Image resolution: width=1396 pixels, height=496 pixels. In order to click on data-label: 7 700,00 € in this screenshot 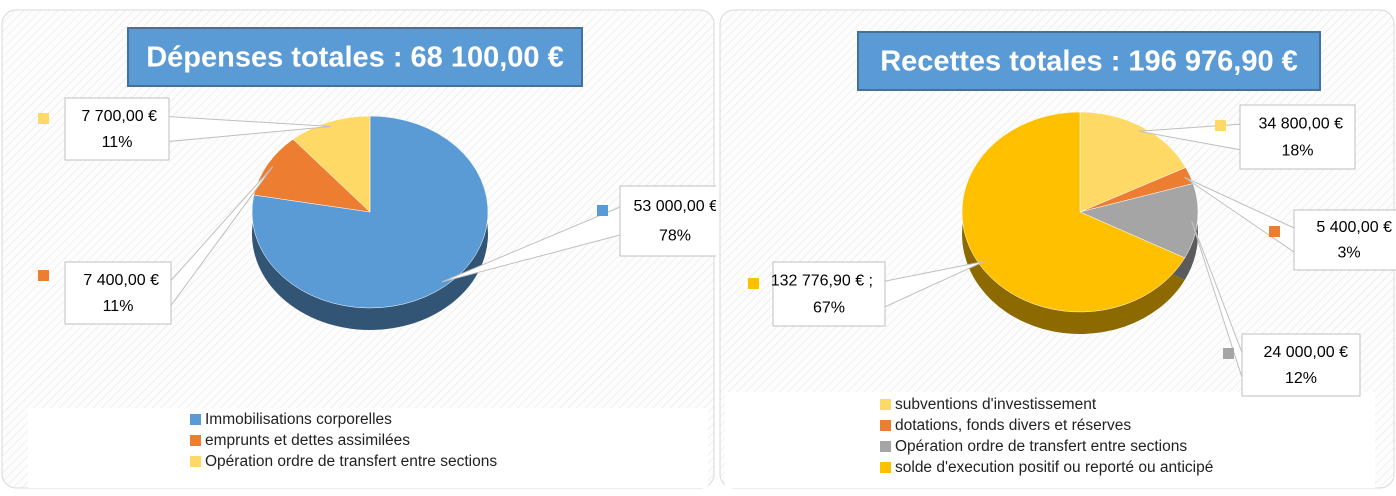, I will do `click(119, 116)`.